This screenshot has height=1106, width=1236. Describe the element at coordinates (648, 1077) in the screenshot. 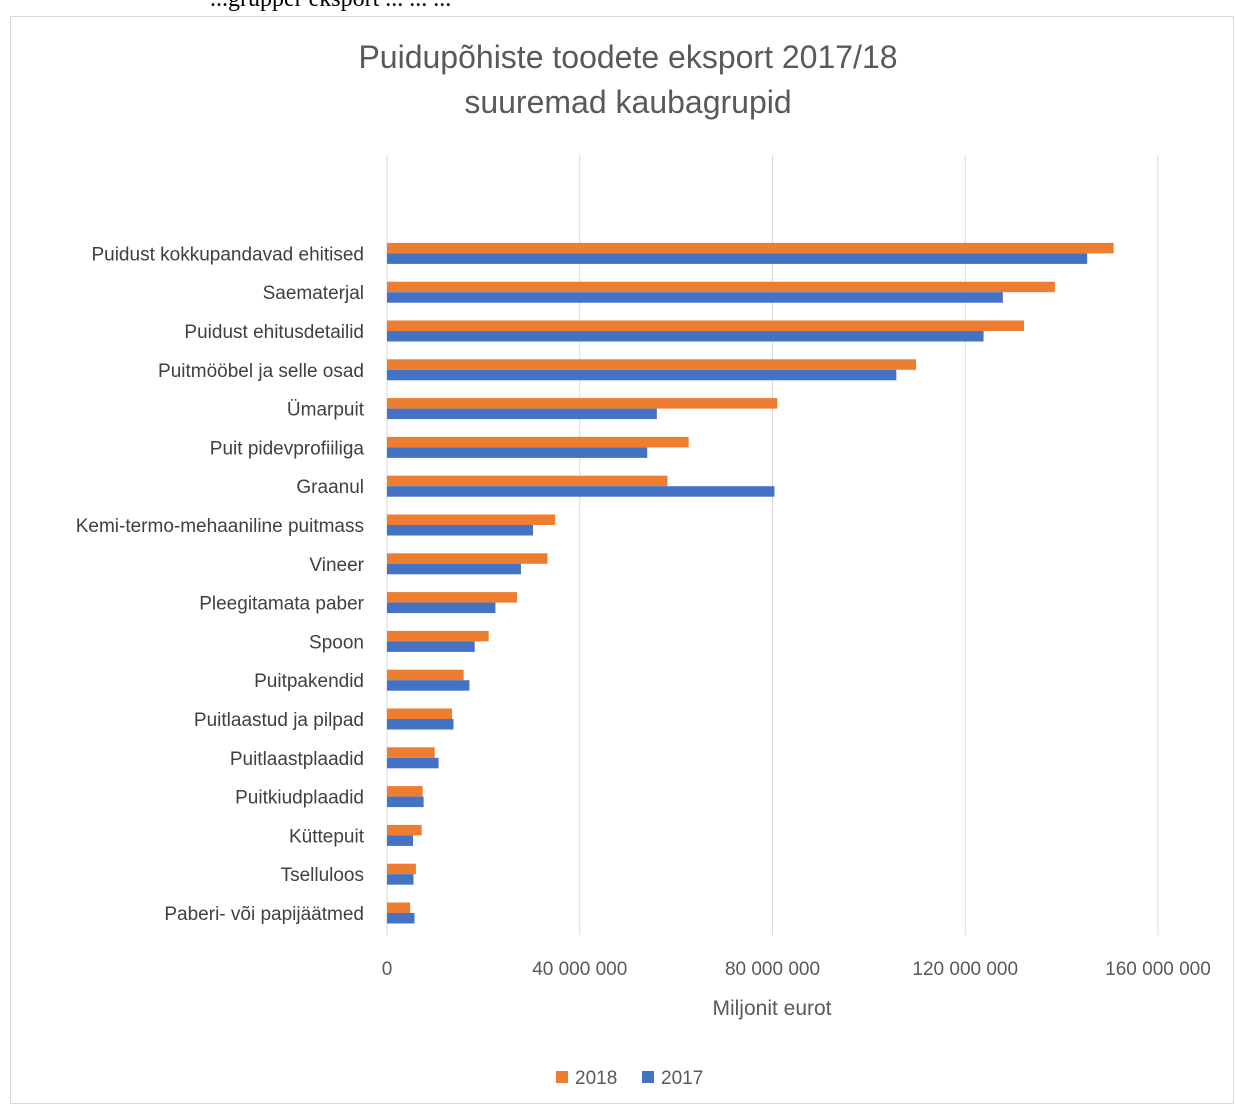

I see `legend-swatch-2017` at that location.